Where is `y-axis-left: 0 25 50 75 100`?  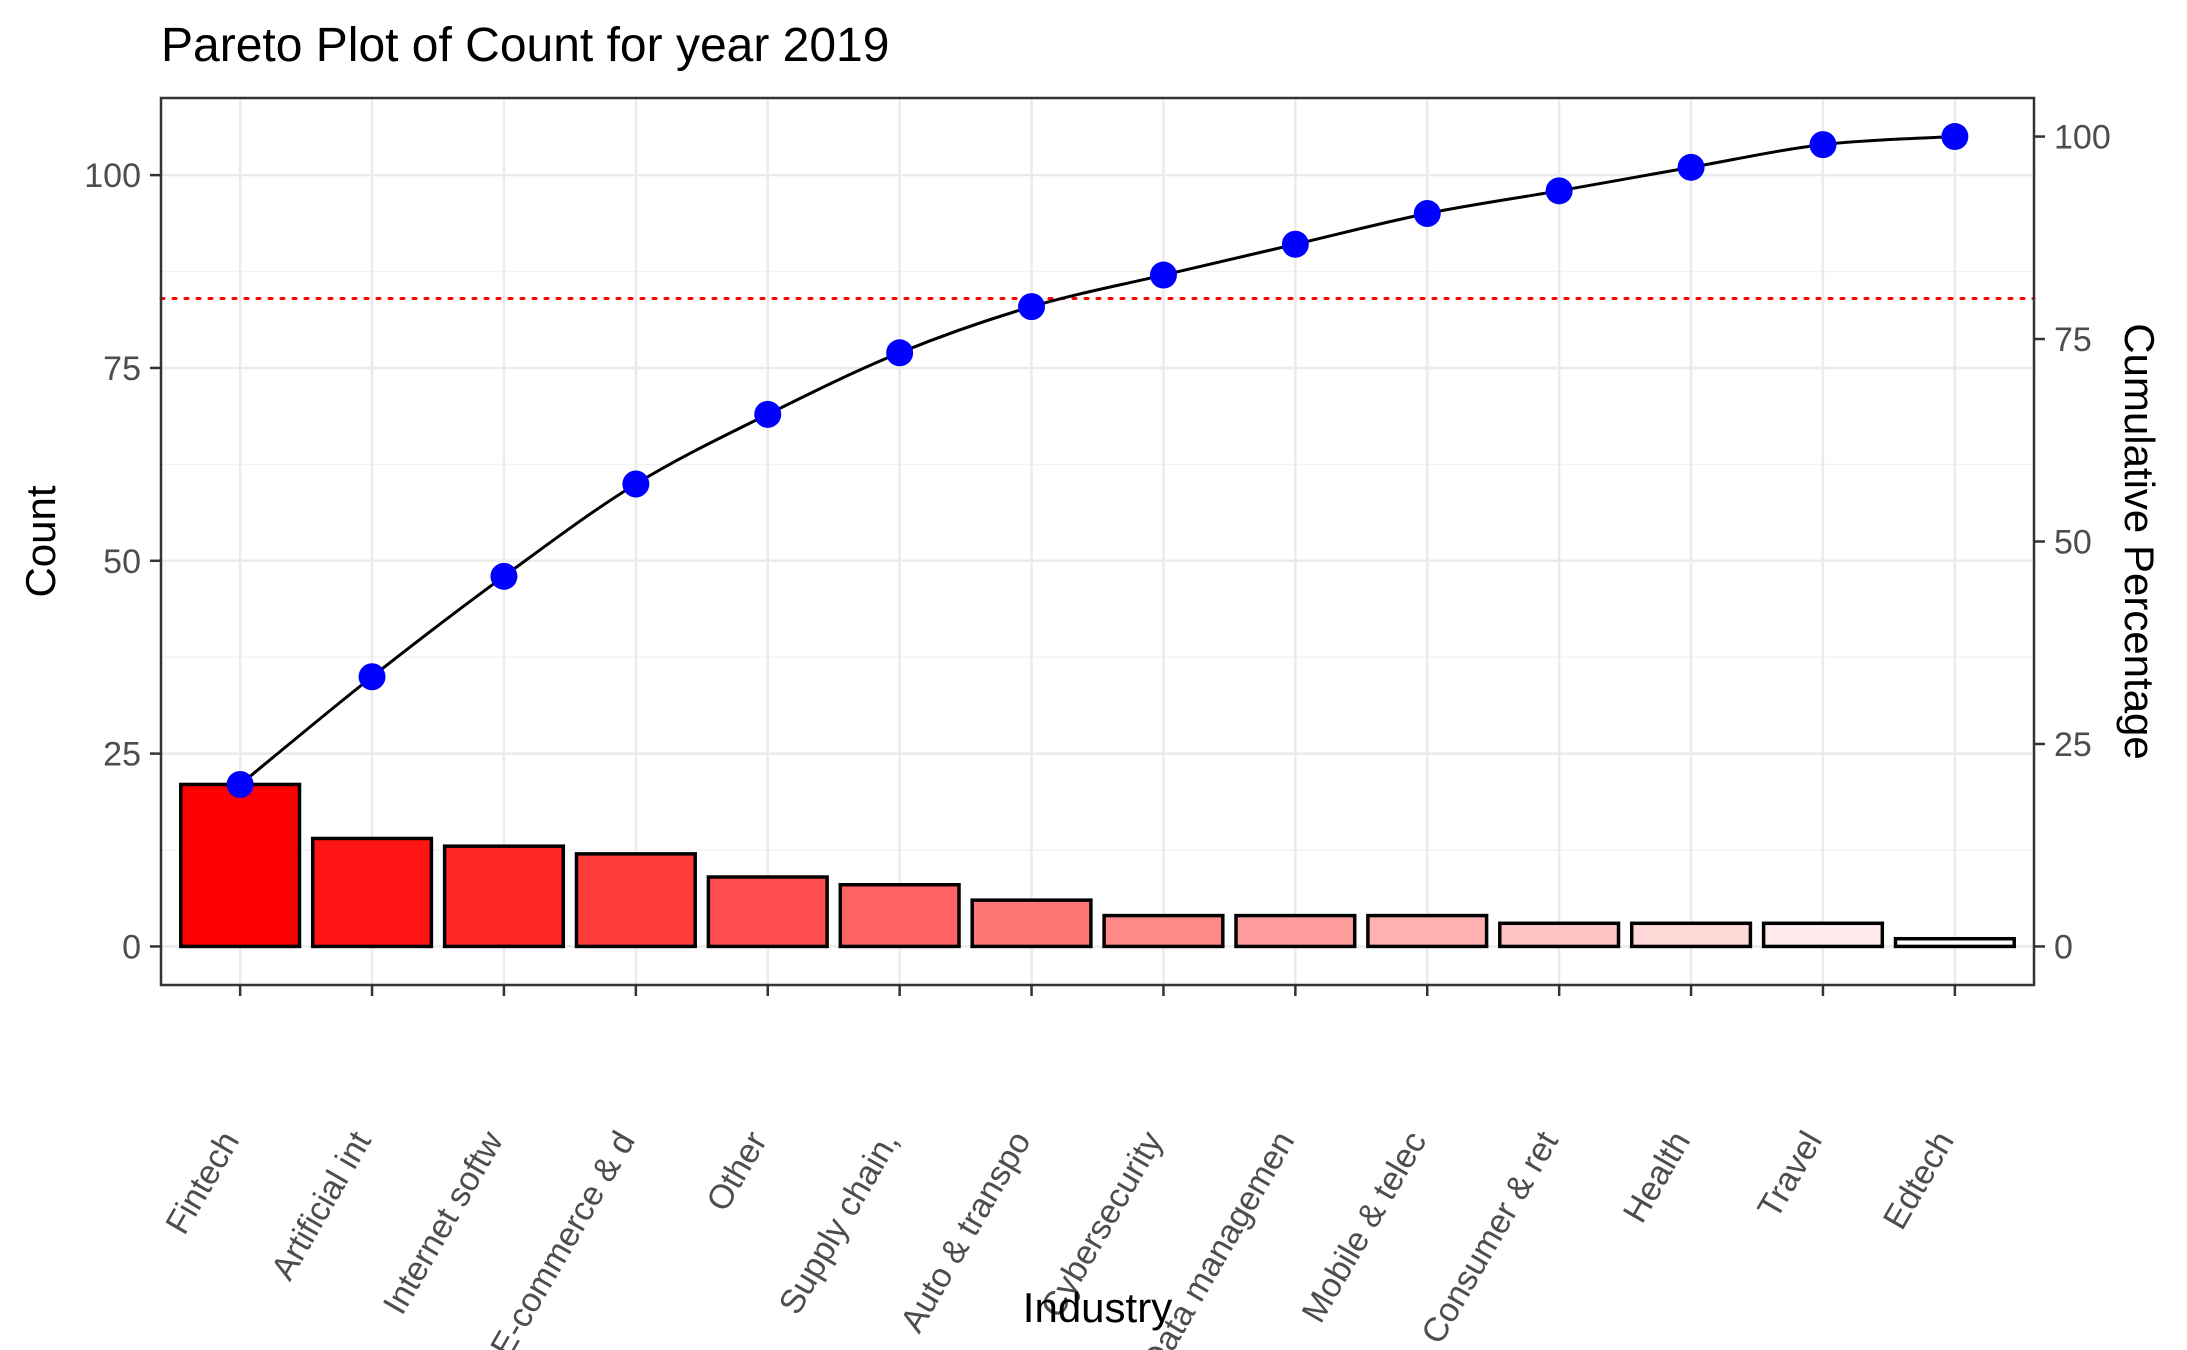
y-axis-left: 0 25 50 75 100 is located at coordinates (122, 561).